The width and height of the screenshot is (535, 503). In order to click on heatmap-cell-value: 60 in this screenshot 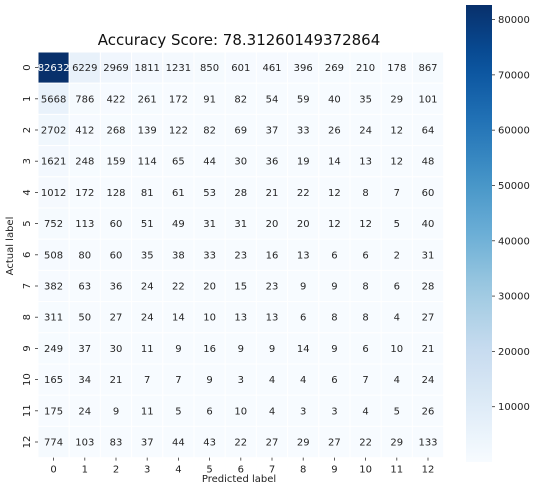, I will do `click(428, 193)`.